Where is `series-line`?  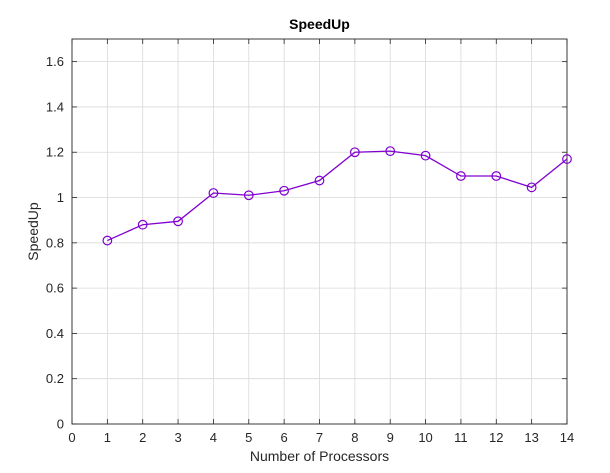
series-line is located at coordinates (337, 196).